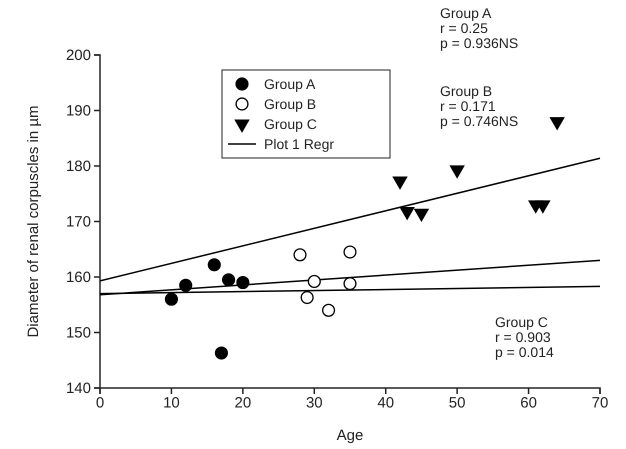 This screenshot has height=449, width=626. What do you see at coordinates (78, 166) in the screenshot?
I see `y-tick-label: 180` at bounding box center [78, 166].